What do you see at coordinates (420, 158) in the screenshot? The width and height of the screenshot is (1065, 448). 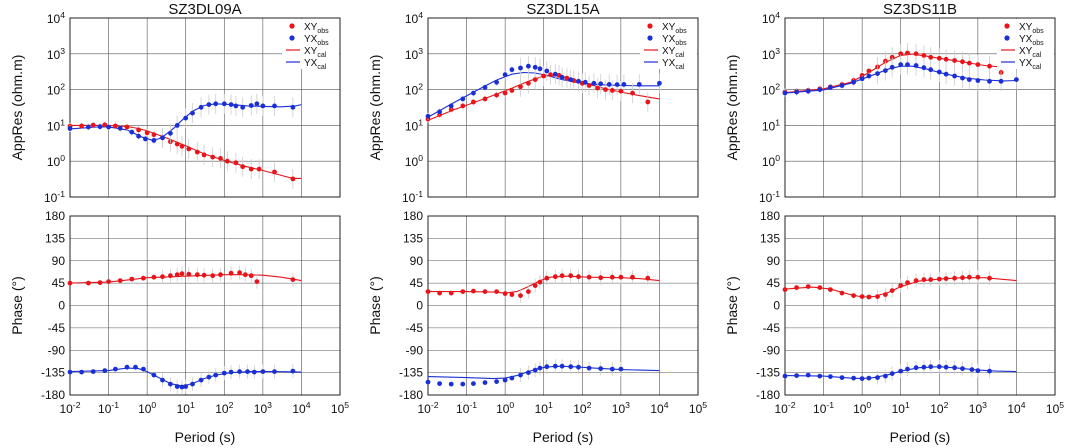 I see `res-tick-label-exp: 0` at bounding box center [420, 158].